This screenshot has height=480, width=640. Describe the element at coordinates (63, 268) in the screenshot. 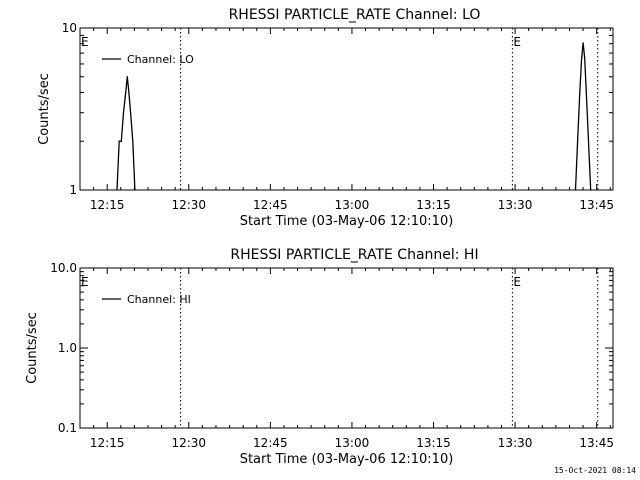

I see `y-tick-label: 10.0` at that location.